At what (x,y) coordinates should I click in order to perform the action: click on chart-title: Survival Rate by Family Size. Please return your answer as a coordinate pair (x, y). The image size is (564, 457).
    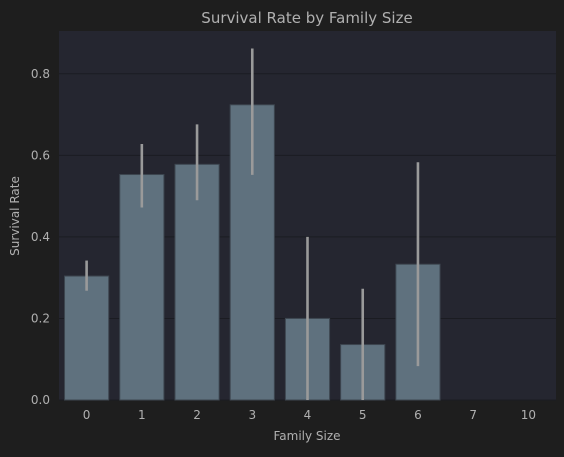
    Looking at the image, I should click on (306, 18).